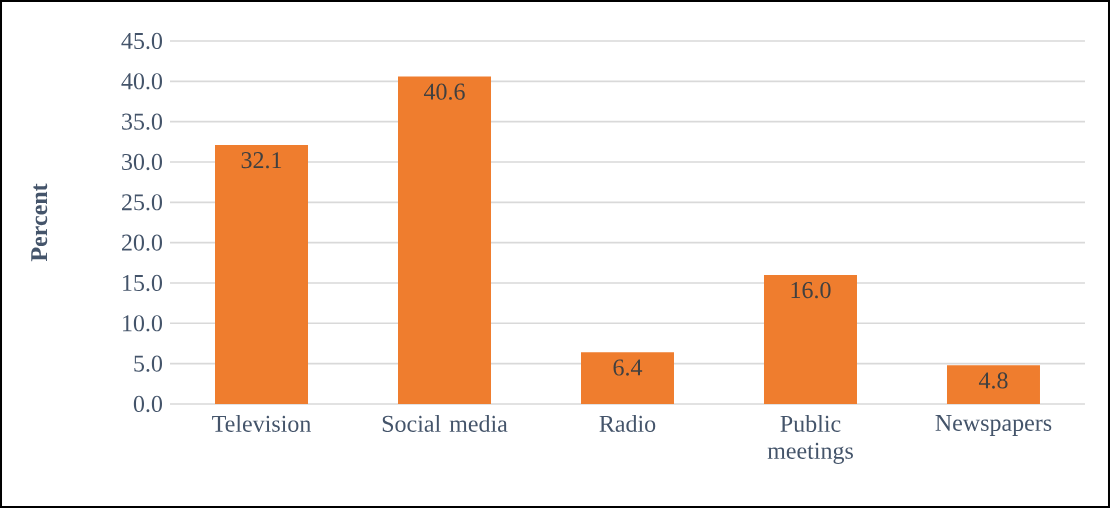 The width and height of the screenshot is (1110, 508). What do you see at coordinates (628, 367) in the screenshot?
I see `data-label: 6.4` at bounding box center [628, 367].